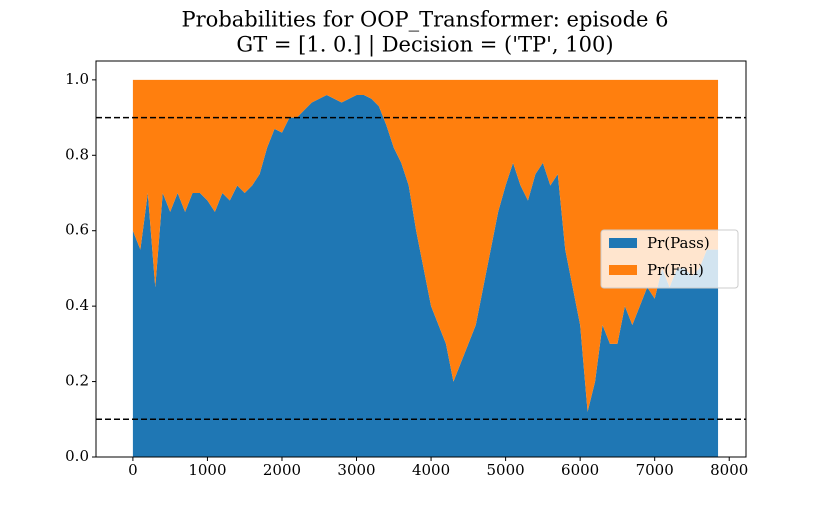 This screenshot has height=513, width=830. I want to click on x-tick-label: 4000, so click(431, 470).